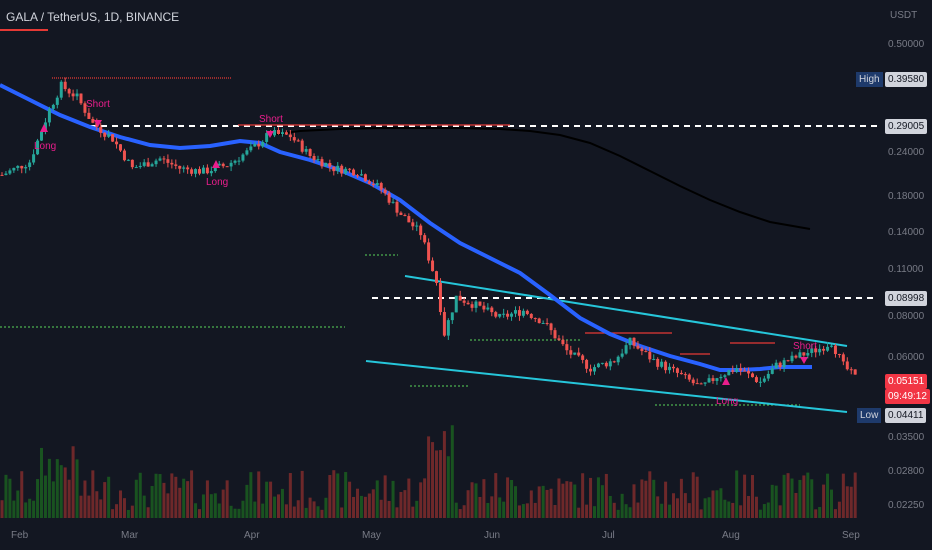  I want to click on short-signal-icon, so click(804, 360).